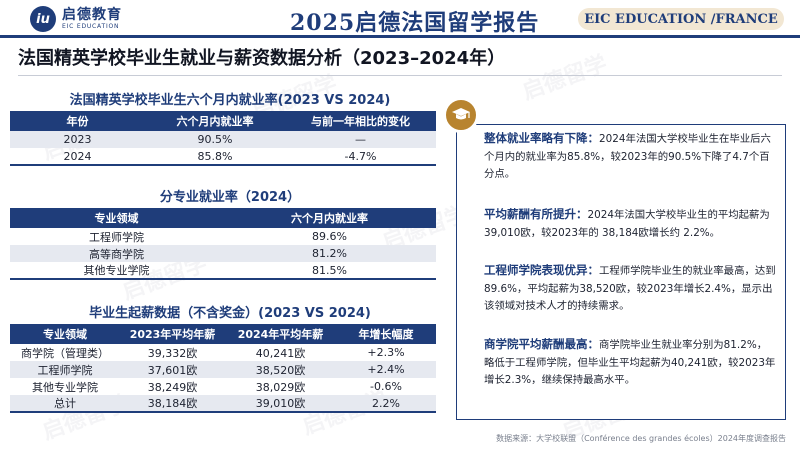 Image resolution: width=800 pixels, height=450 pixels. I want to click on table-cell: 81.5%, so click(329, 271).